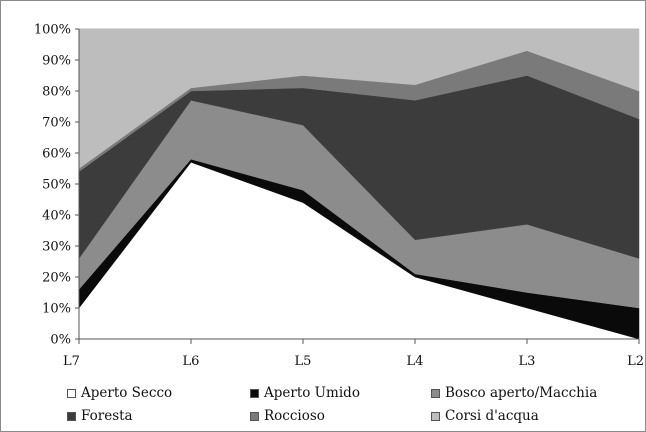 The width and height of the screenshot is (646, 432). I want to click on legend-item: Aperto Umido, so click(305, 393).